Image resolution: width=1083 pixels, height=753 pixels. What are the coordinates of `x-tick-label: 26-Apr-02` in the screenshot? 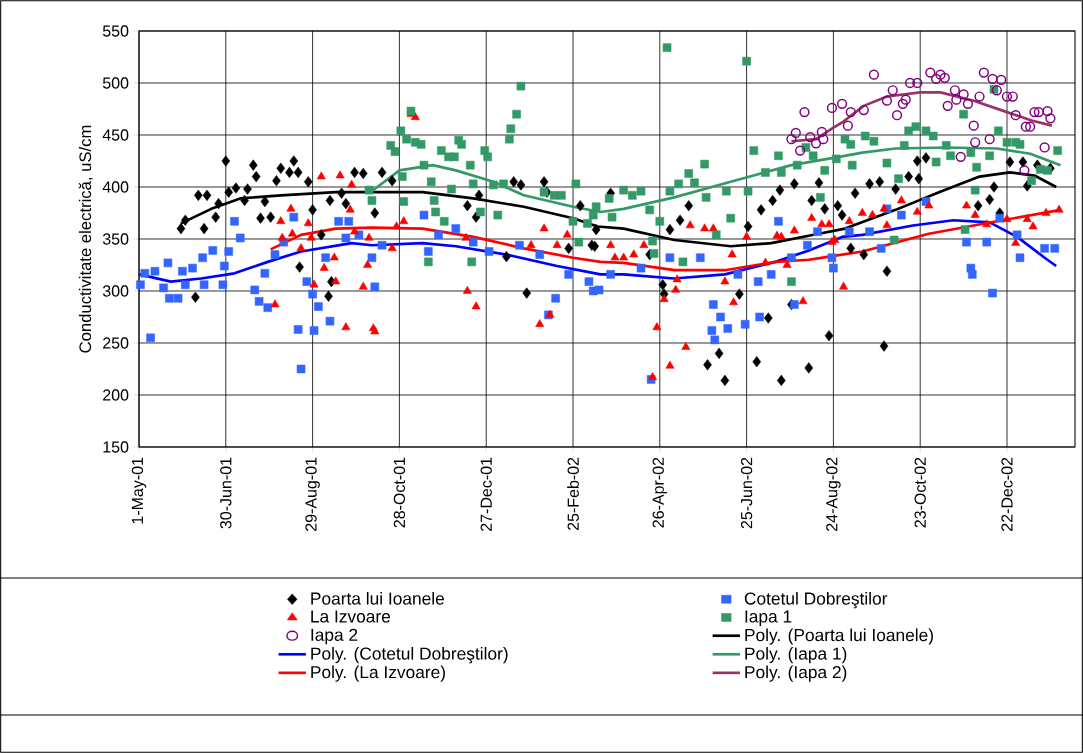 It's located at (660, 492).